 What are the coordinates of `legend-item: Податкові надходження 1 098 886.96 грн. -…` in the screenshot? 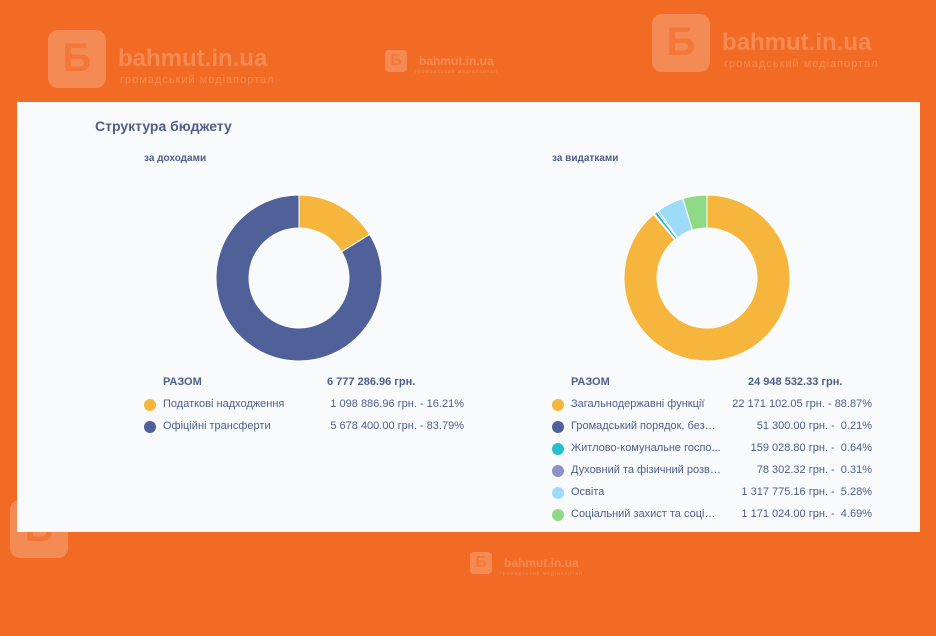 It's located at (304, 406).